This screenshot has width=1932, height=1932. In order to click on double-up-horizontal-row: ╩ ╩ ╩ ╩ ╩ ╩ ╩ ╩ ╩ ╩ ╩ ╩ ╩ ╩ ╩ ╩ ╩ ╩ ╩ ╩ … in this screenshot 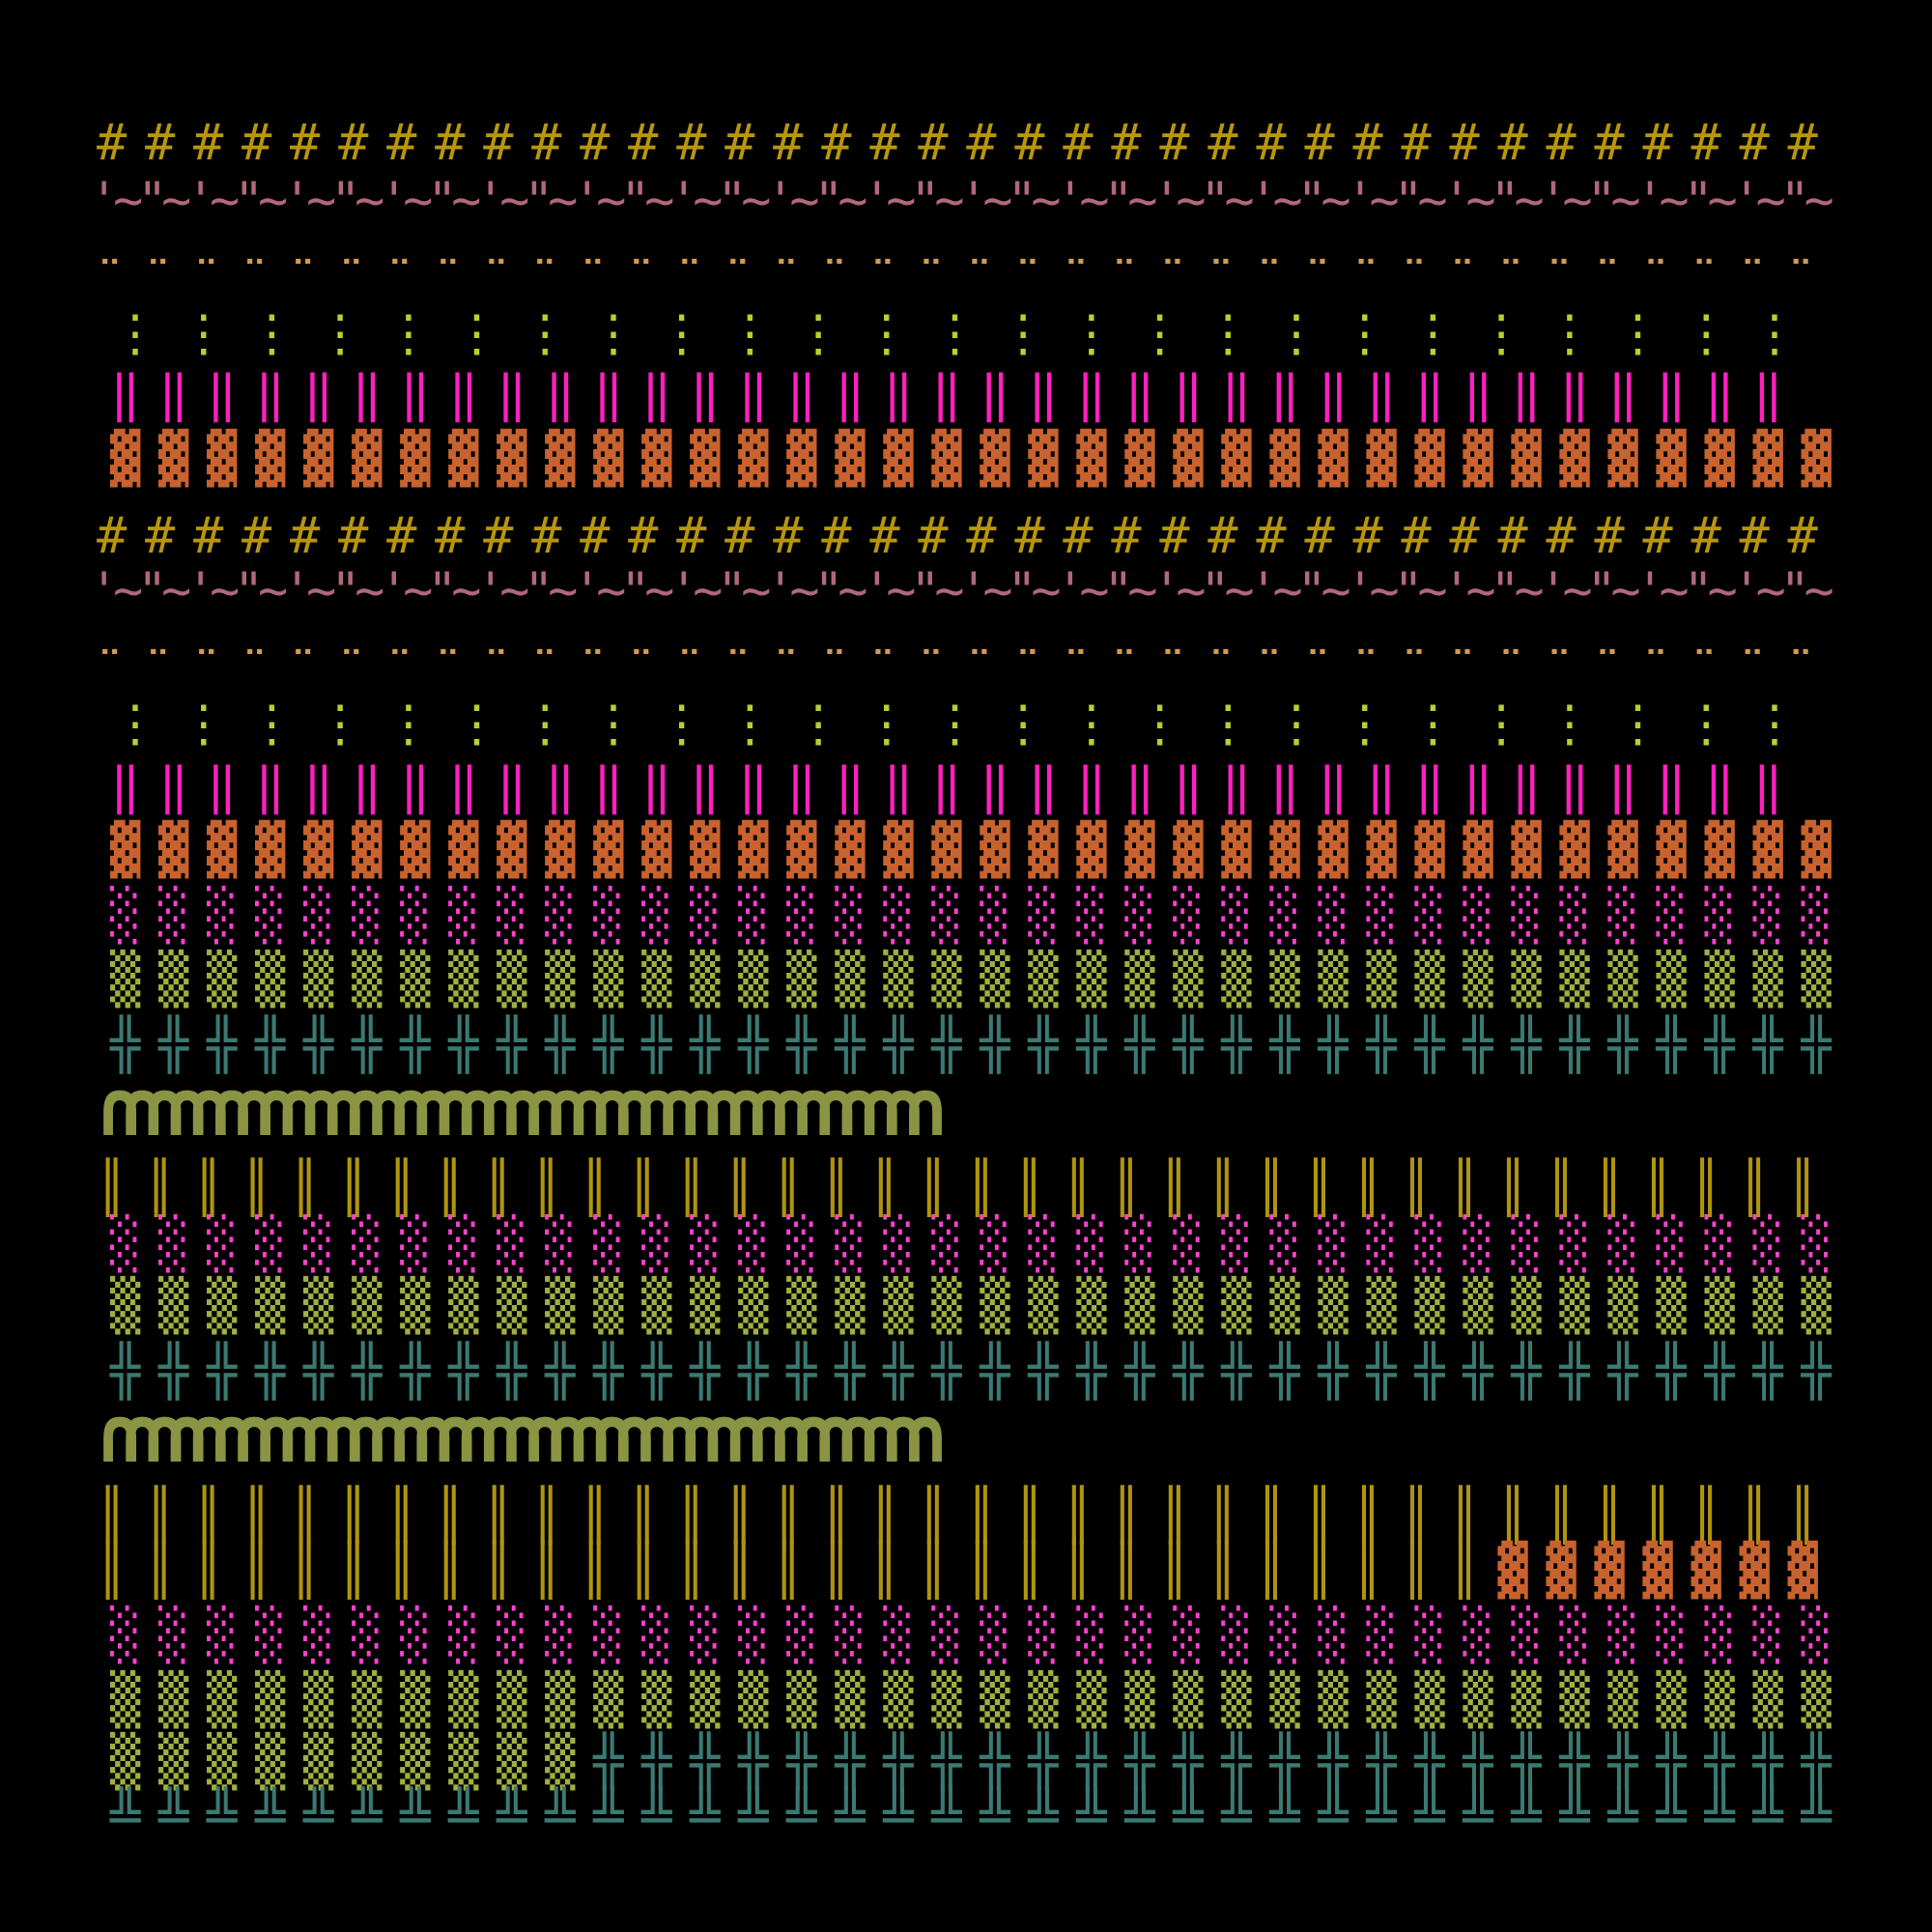, I will do `click(972, 1817)`.